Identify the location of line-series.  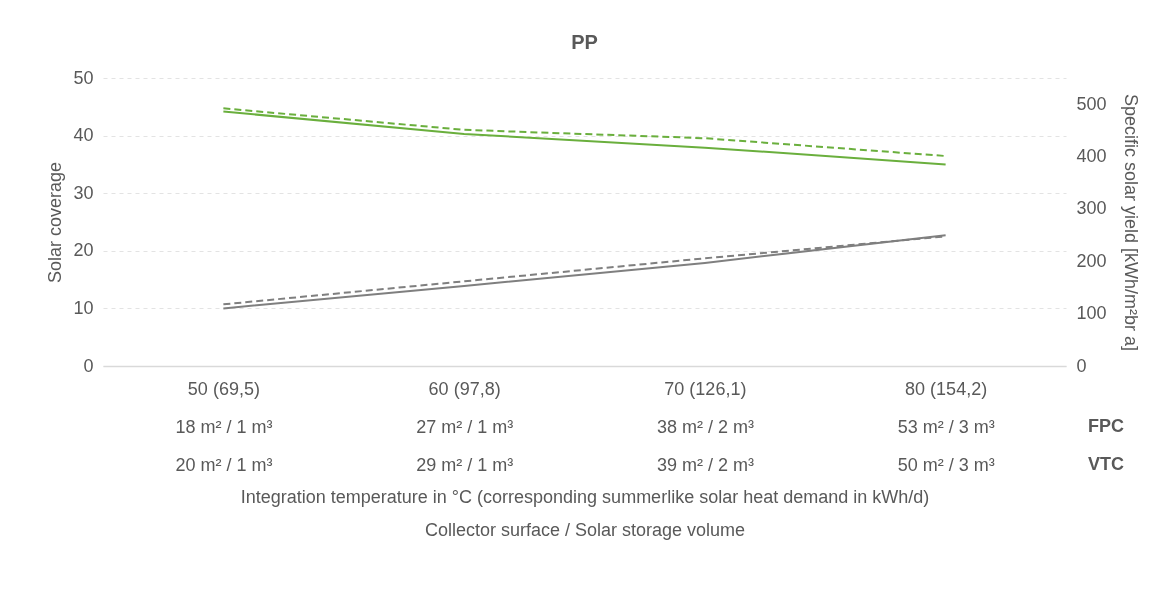
(584, 138).